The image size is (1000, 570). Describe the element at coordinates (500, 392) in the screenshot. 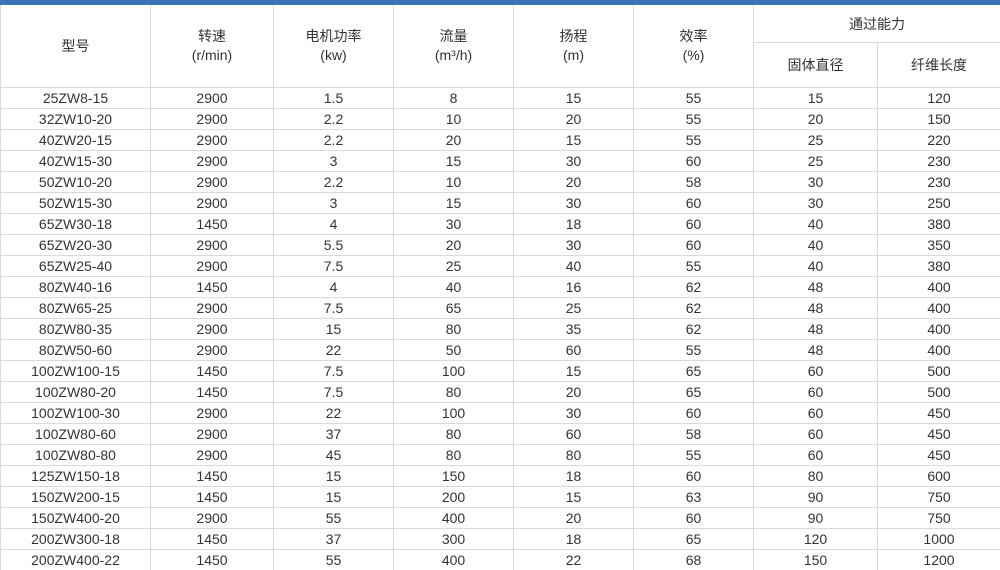

I see `table-row: 100ZW80-20 1450 7.5 80 20 65 60 500` at that location.